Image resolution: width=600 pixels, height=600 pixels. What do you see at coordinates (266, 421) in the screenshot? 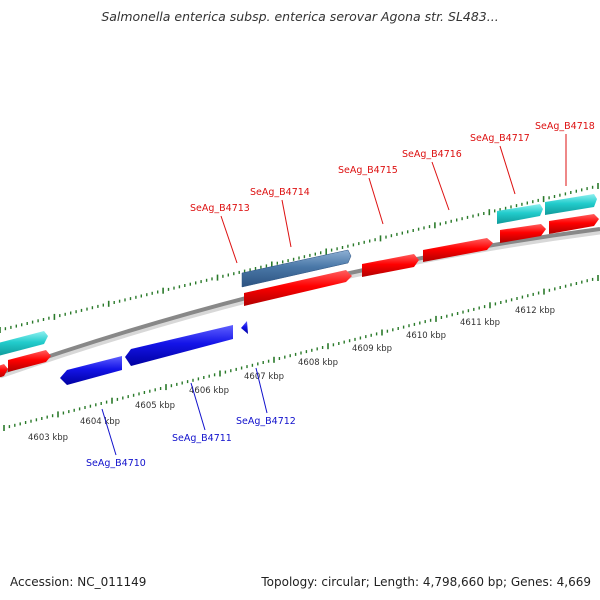
I see `gene-label-seag-b4712: SeAg_B4712` at bounding box center [266, 421].